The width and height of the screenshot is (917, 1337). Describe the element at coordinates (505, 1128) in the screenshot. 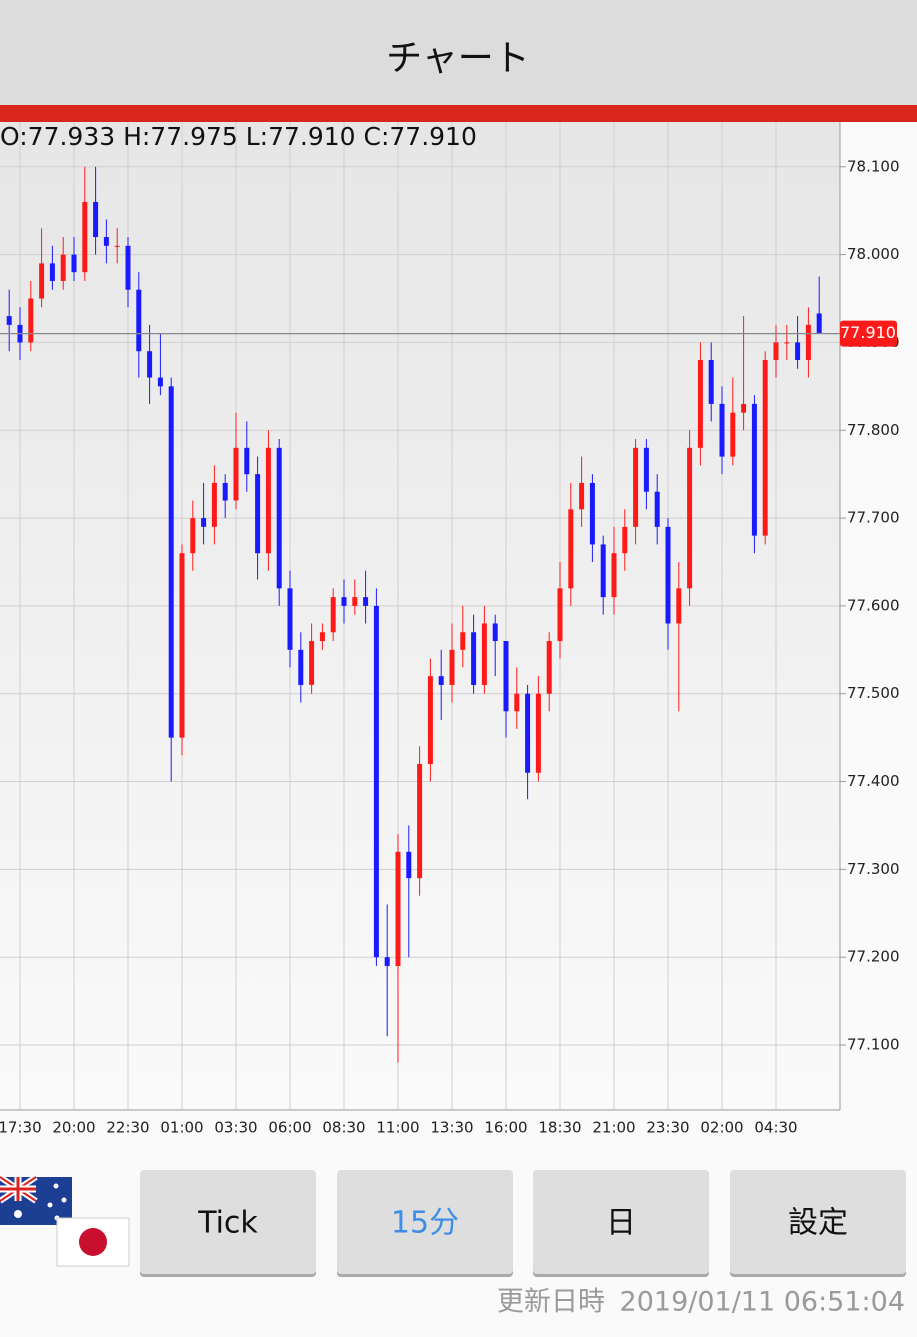

I see `x-tick-label: 16:00` at that location.